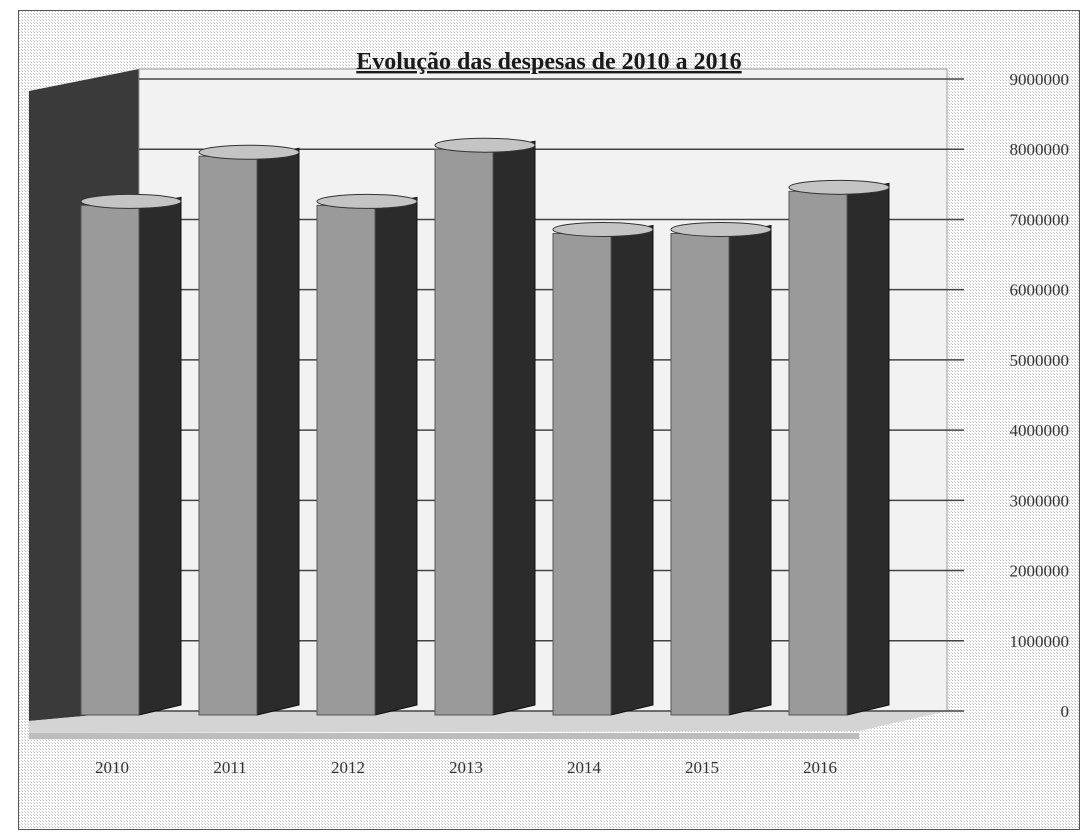 Image resolution: width=1085 pixels, height=834 pixels. Describe the element at coordinates (1040, 641) in the screenshot. I see `y-tick-label: 1000000` at that location.